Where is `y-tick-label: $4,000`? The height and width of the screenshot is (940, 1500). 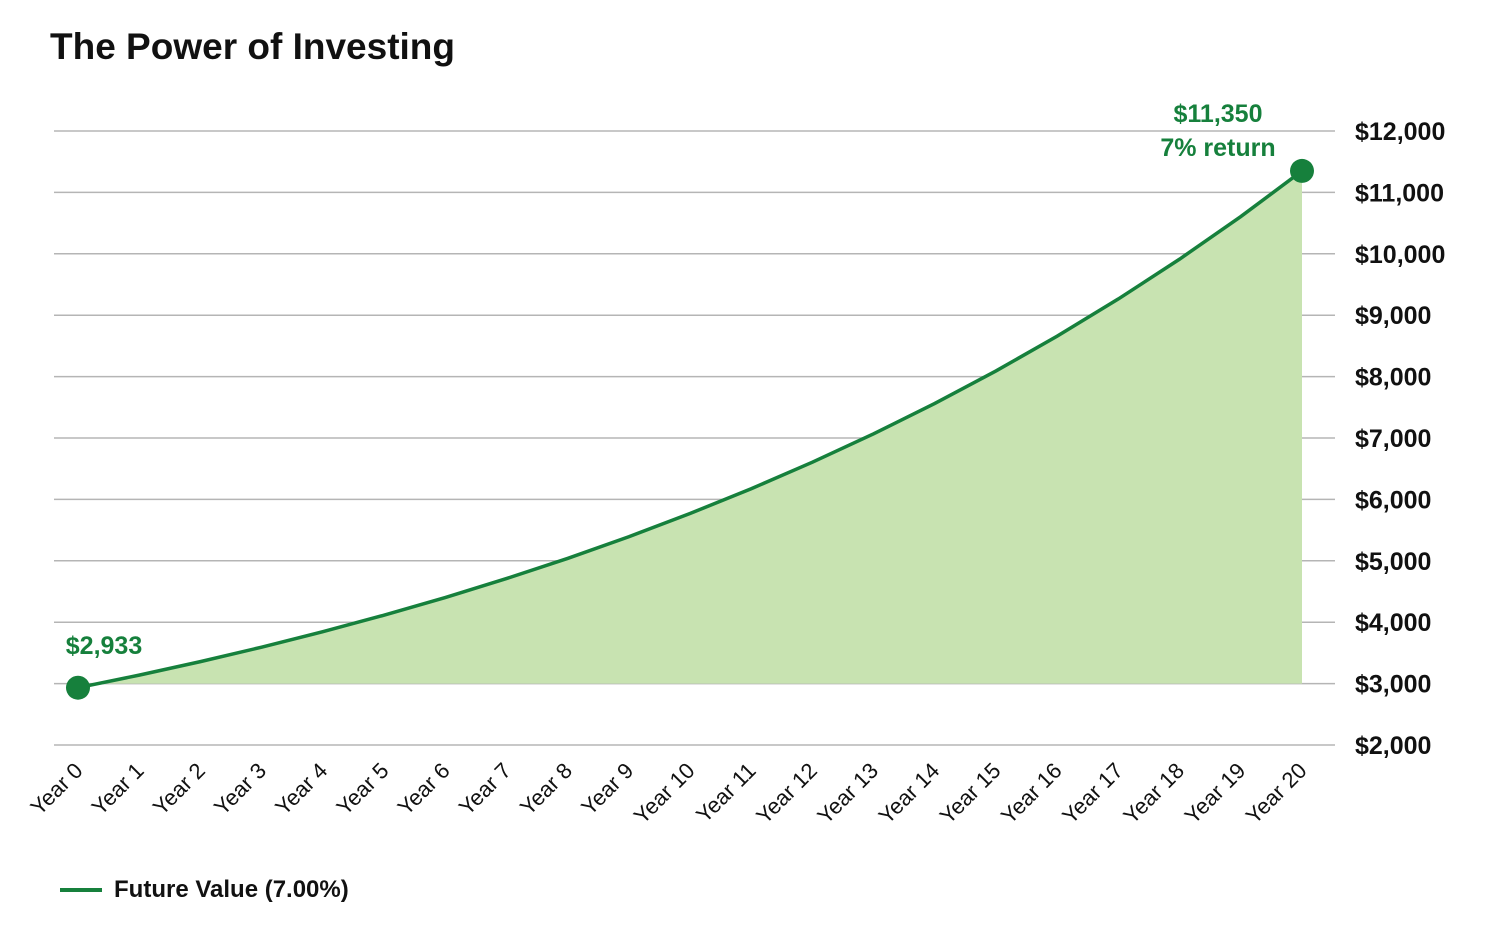 y-tick-label: $4,000 is located at coordinates (1393, 623).